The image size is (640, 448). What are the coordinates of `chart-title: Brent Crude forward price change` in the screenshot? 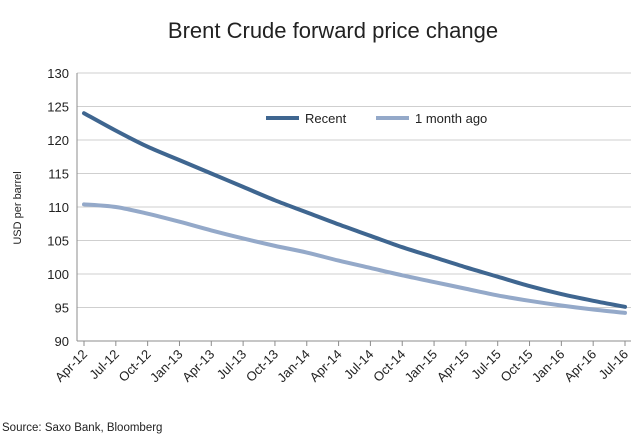 It's located at (333, 30).